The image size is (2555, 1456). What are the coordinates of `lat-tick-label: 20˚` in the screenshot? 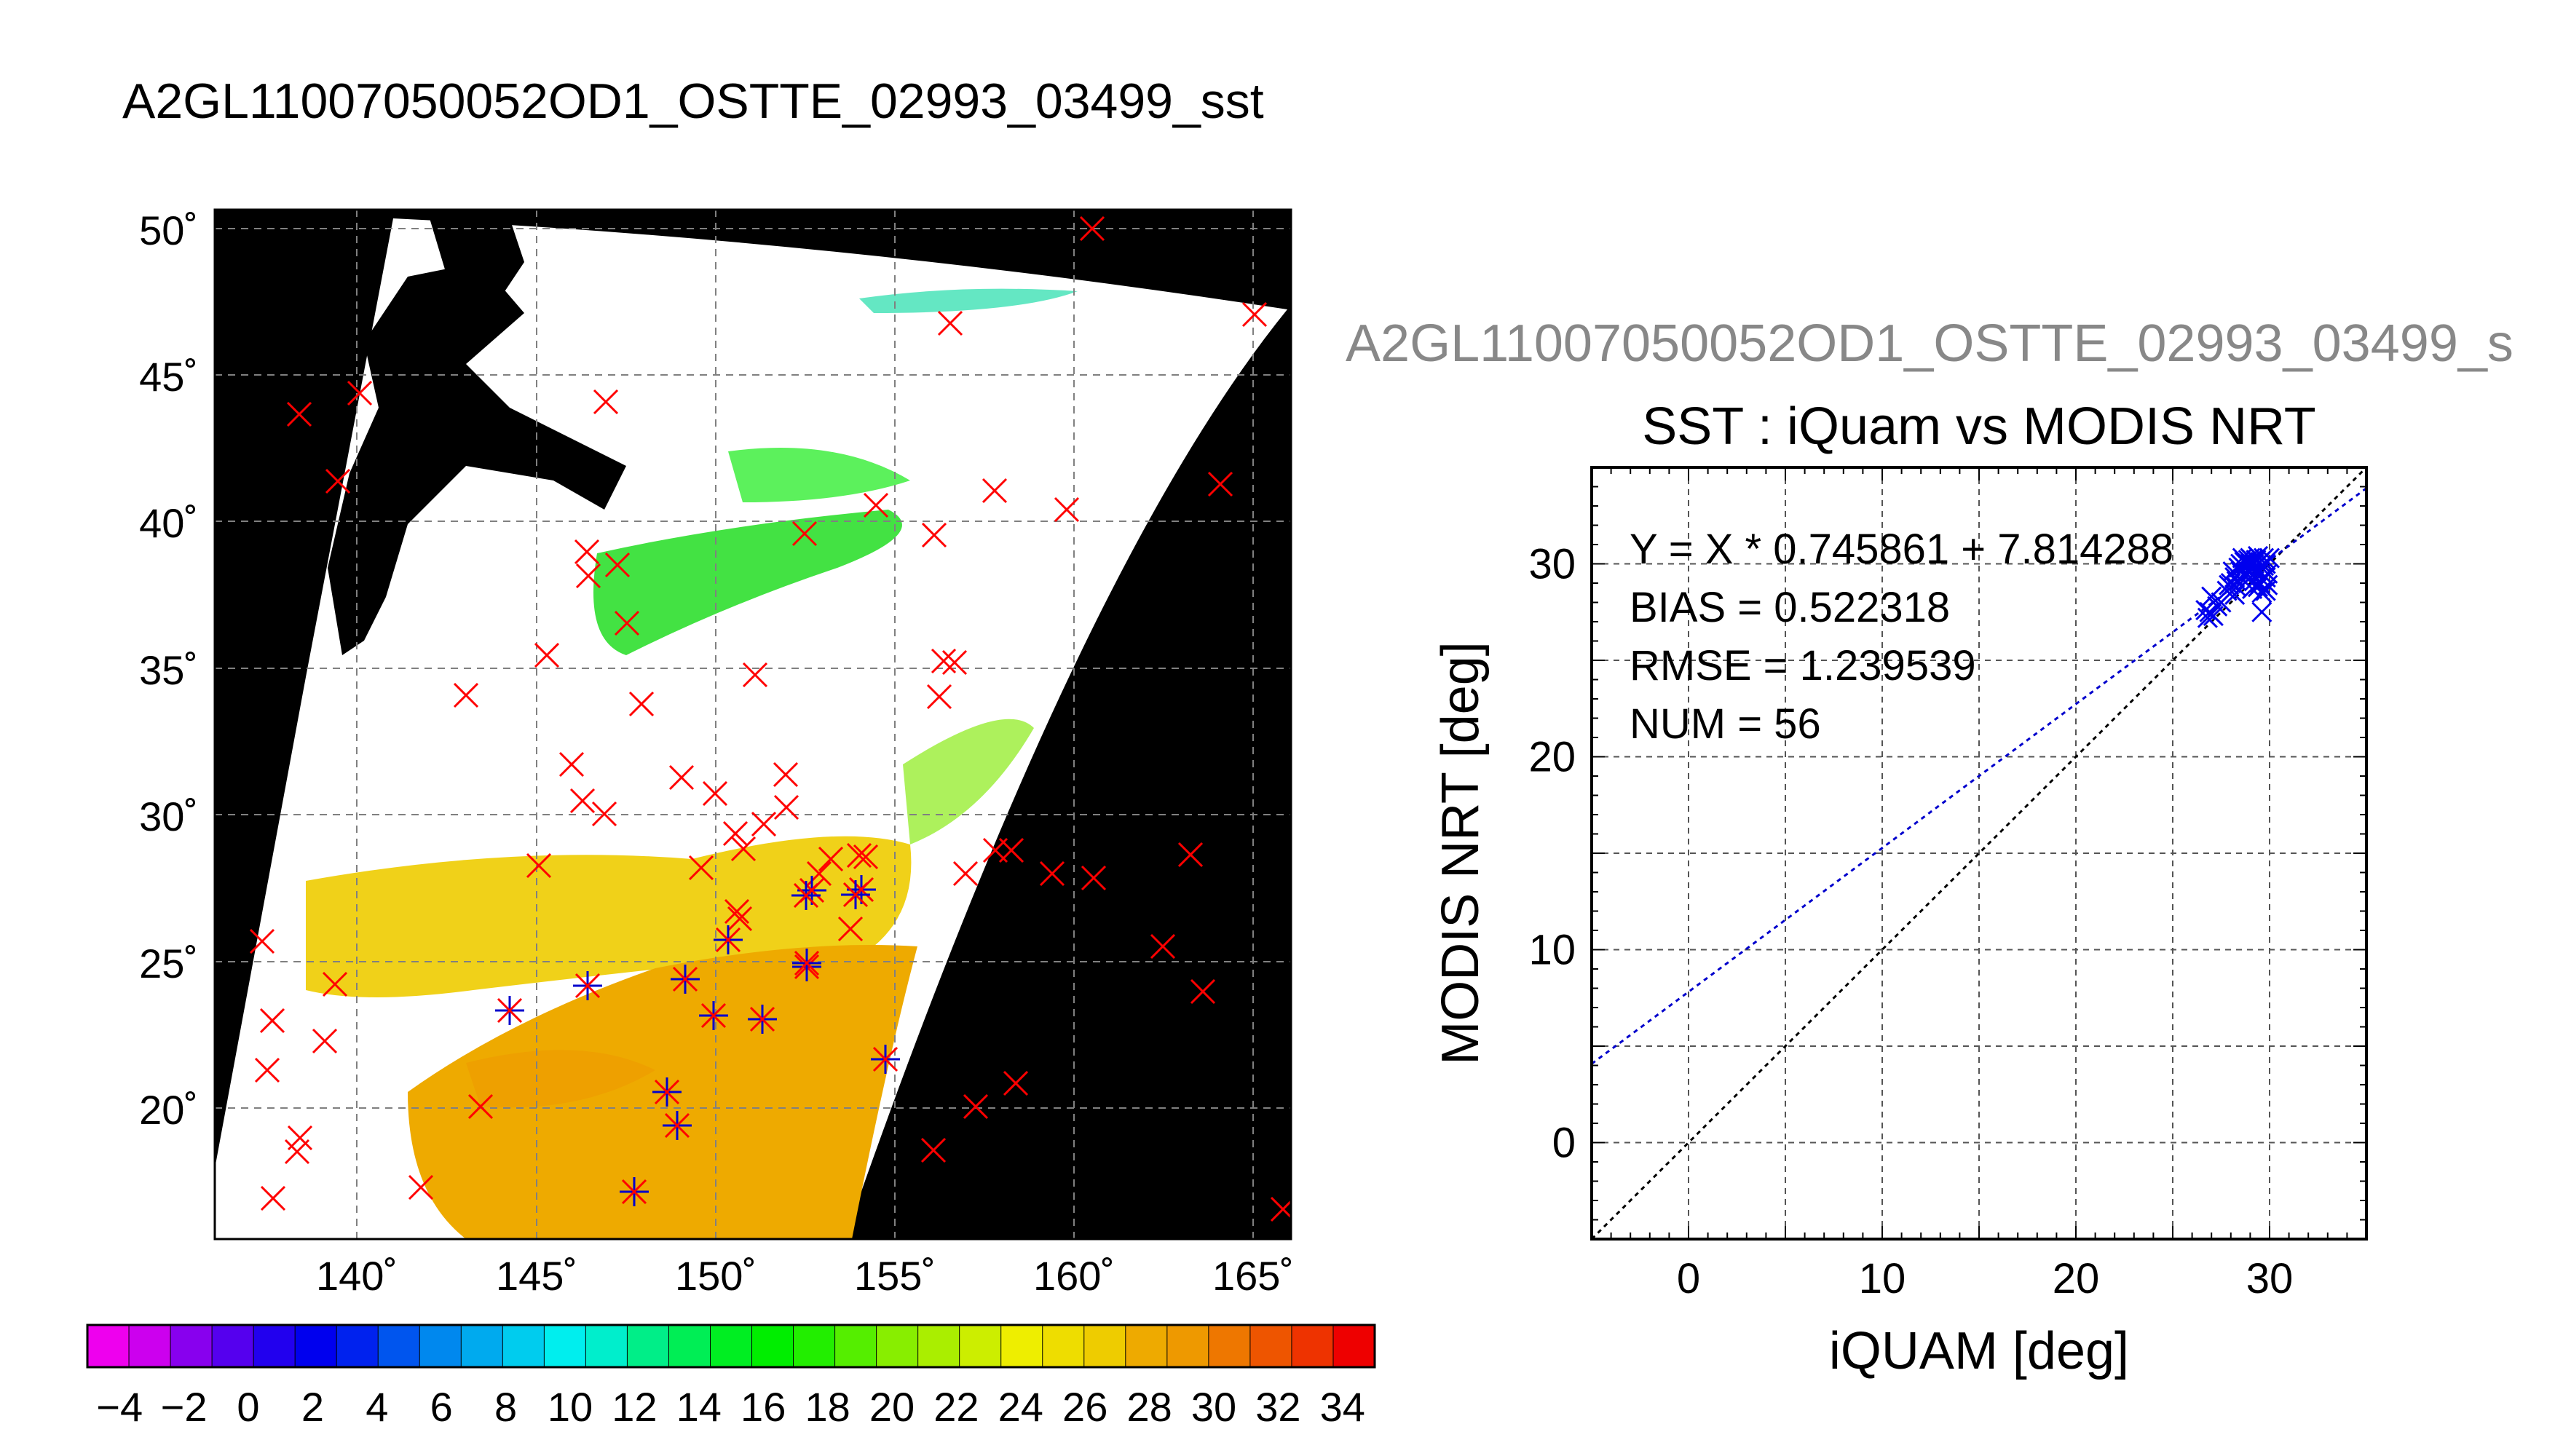 It's located at (168, 1110).